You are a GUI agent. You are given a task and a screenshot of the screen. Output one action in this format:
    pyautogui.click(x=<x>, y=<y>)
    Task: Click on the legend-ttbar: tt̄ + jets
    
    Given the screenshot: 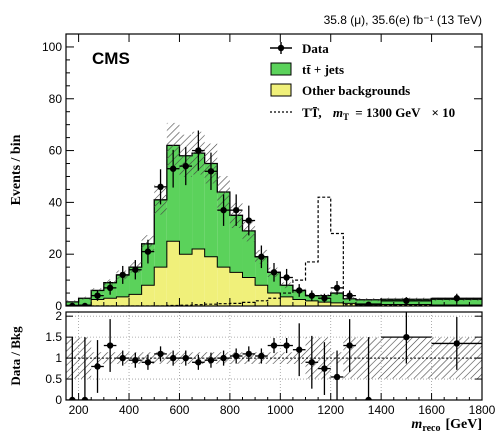 What is the action you would take?
    pyautogui.click(x=307, y=69)
    